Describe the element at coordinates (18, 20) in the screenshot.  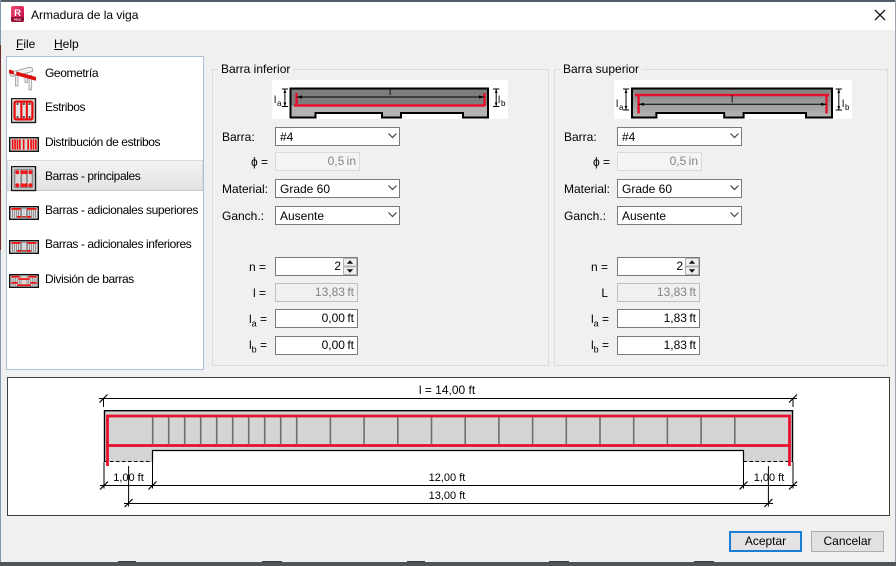
I see `svg-text: PRO` at that location.